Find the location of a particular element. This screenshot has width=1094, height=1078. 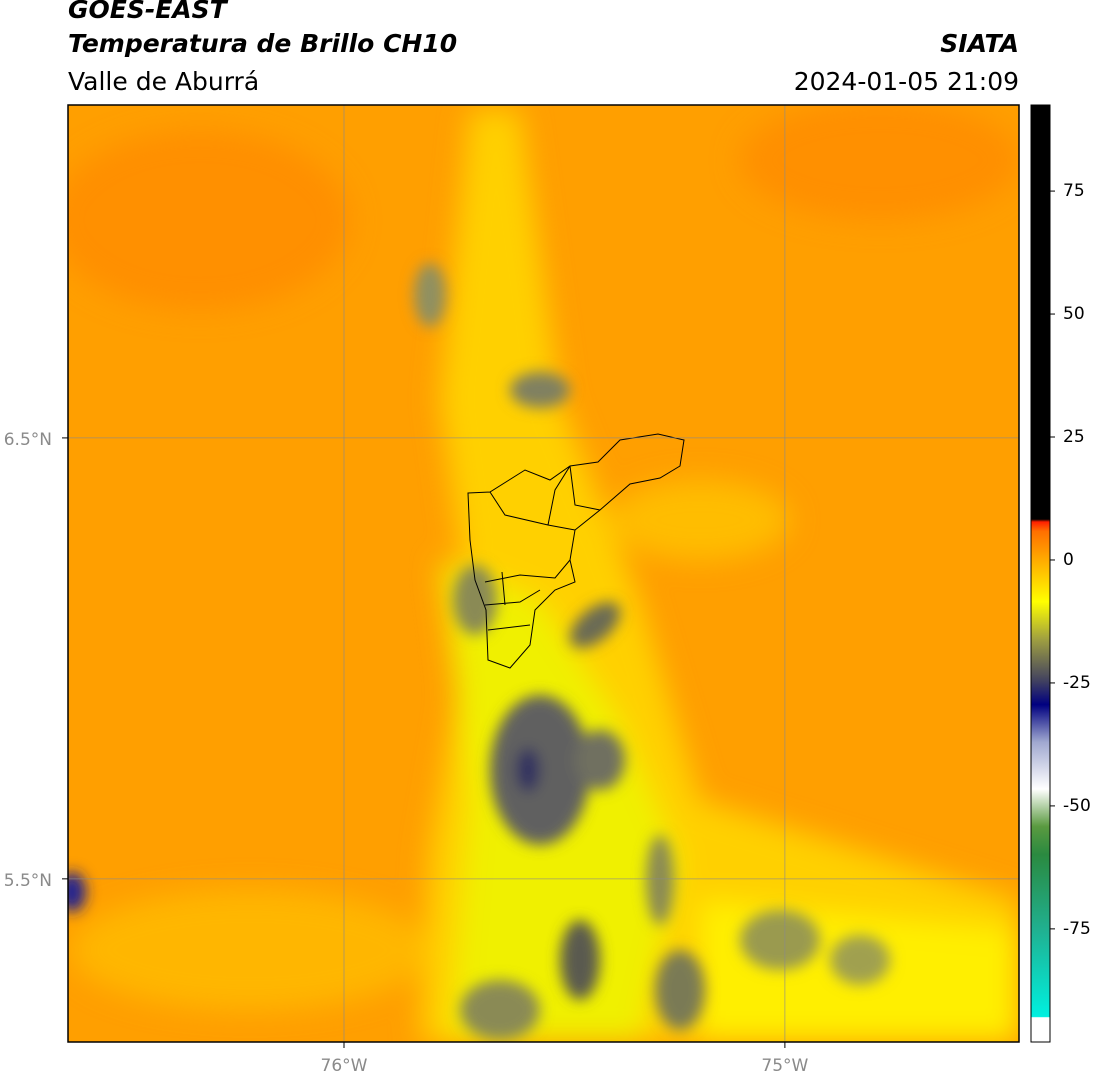

datetime: 2024-01-05 21:09 is located at coordinates (906, 81).